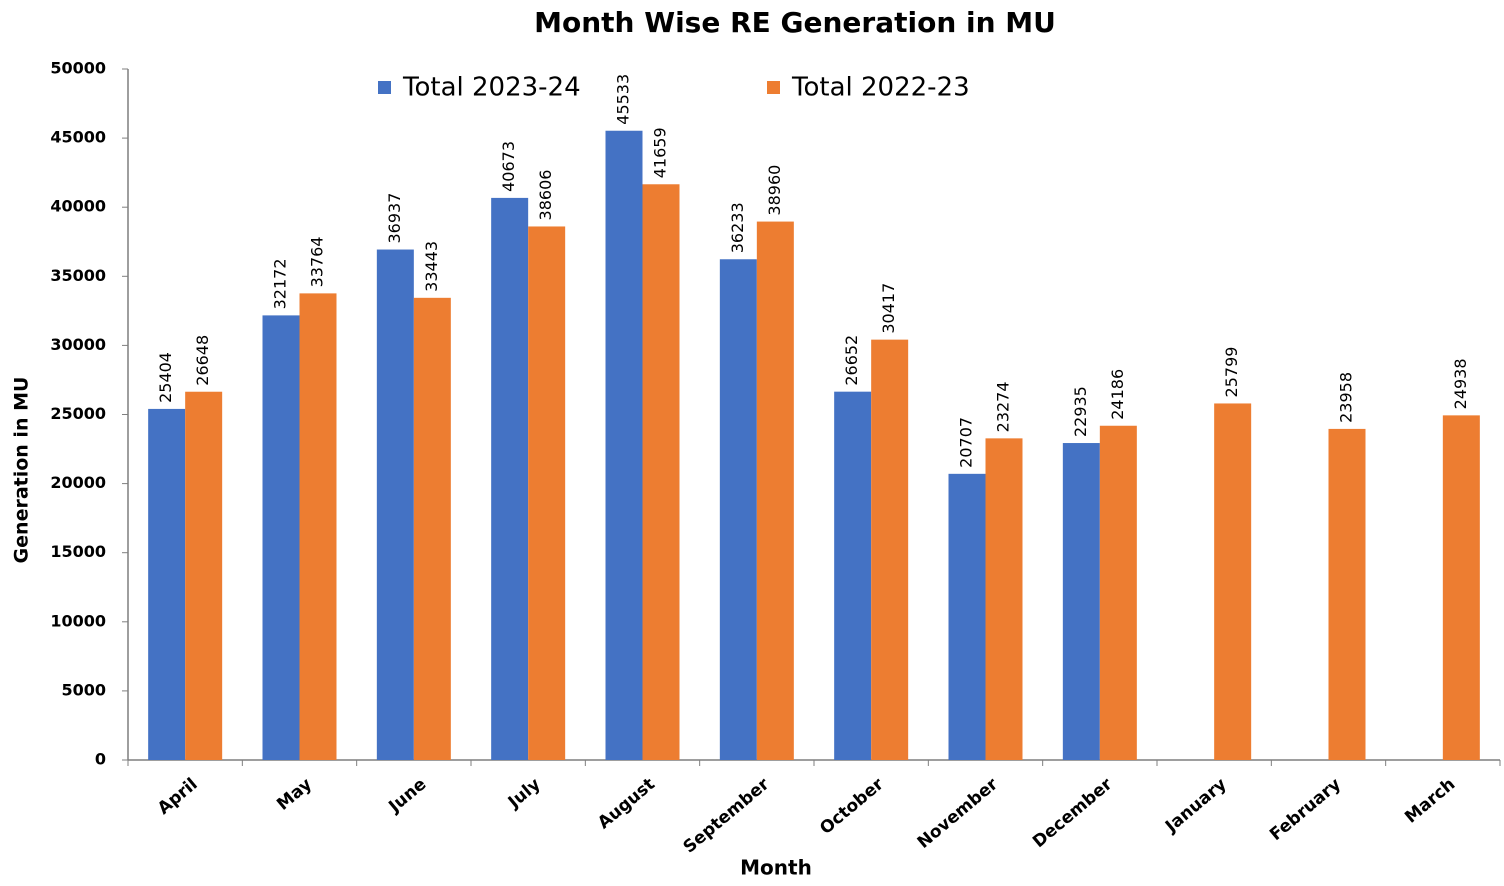 The width and height of the screenshot is (1504, 886). I want to click on legend-label: Total 2023-24, so click(491, 88).